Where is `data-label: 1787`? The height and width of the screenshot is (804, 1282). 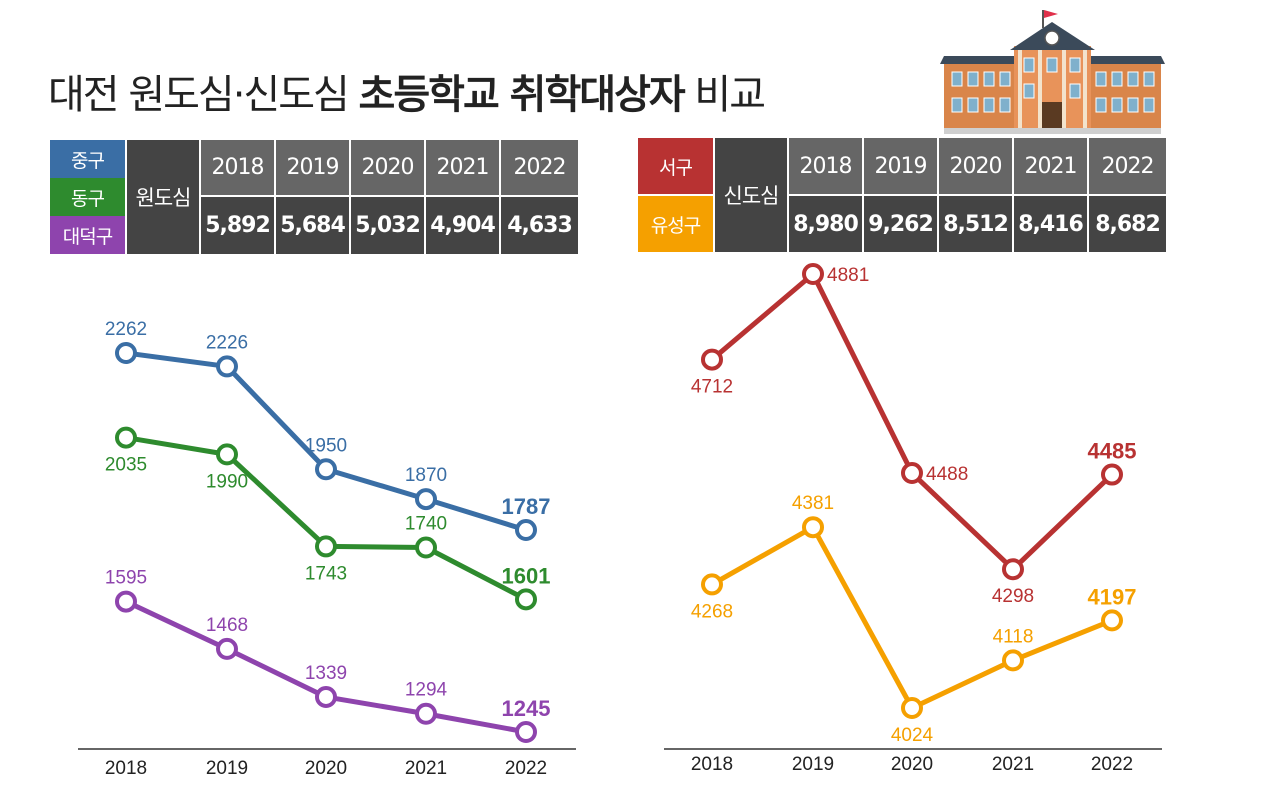
data-label: 1787 is located at coordinates (526, 506).